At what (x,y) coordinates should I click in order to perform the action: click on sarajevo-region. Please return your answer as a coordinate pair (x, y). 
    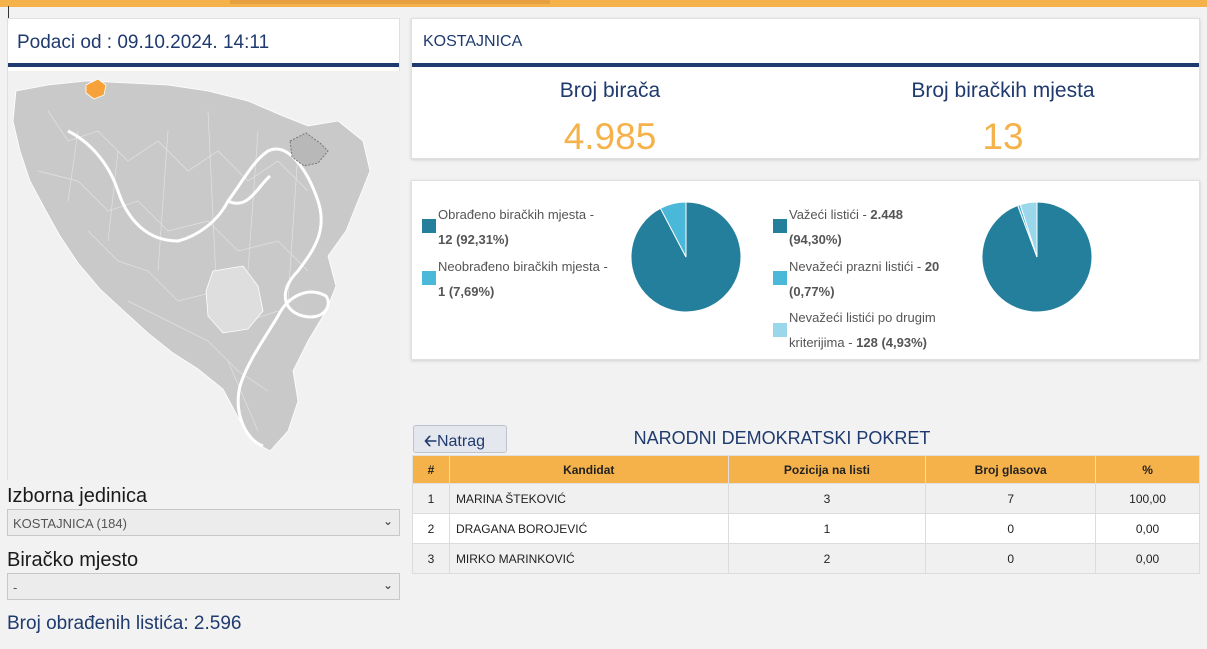
    Looking at the image, I should click on (234, 299).